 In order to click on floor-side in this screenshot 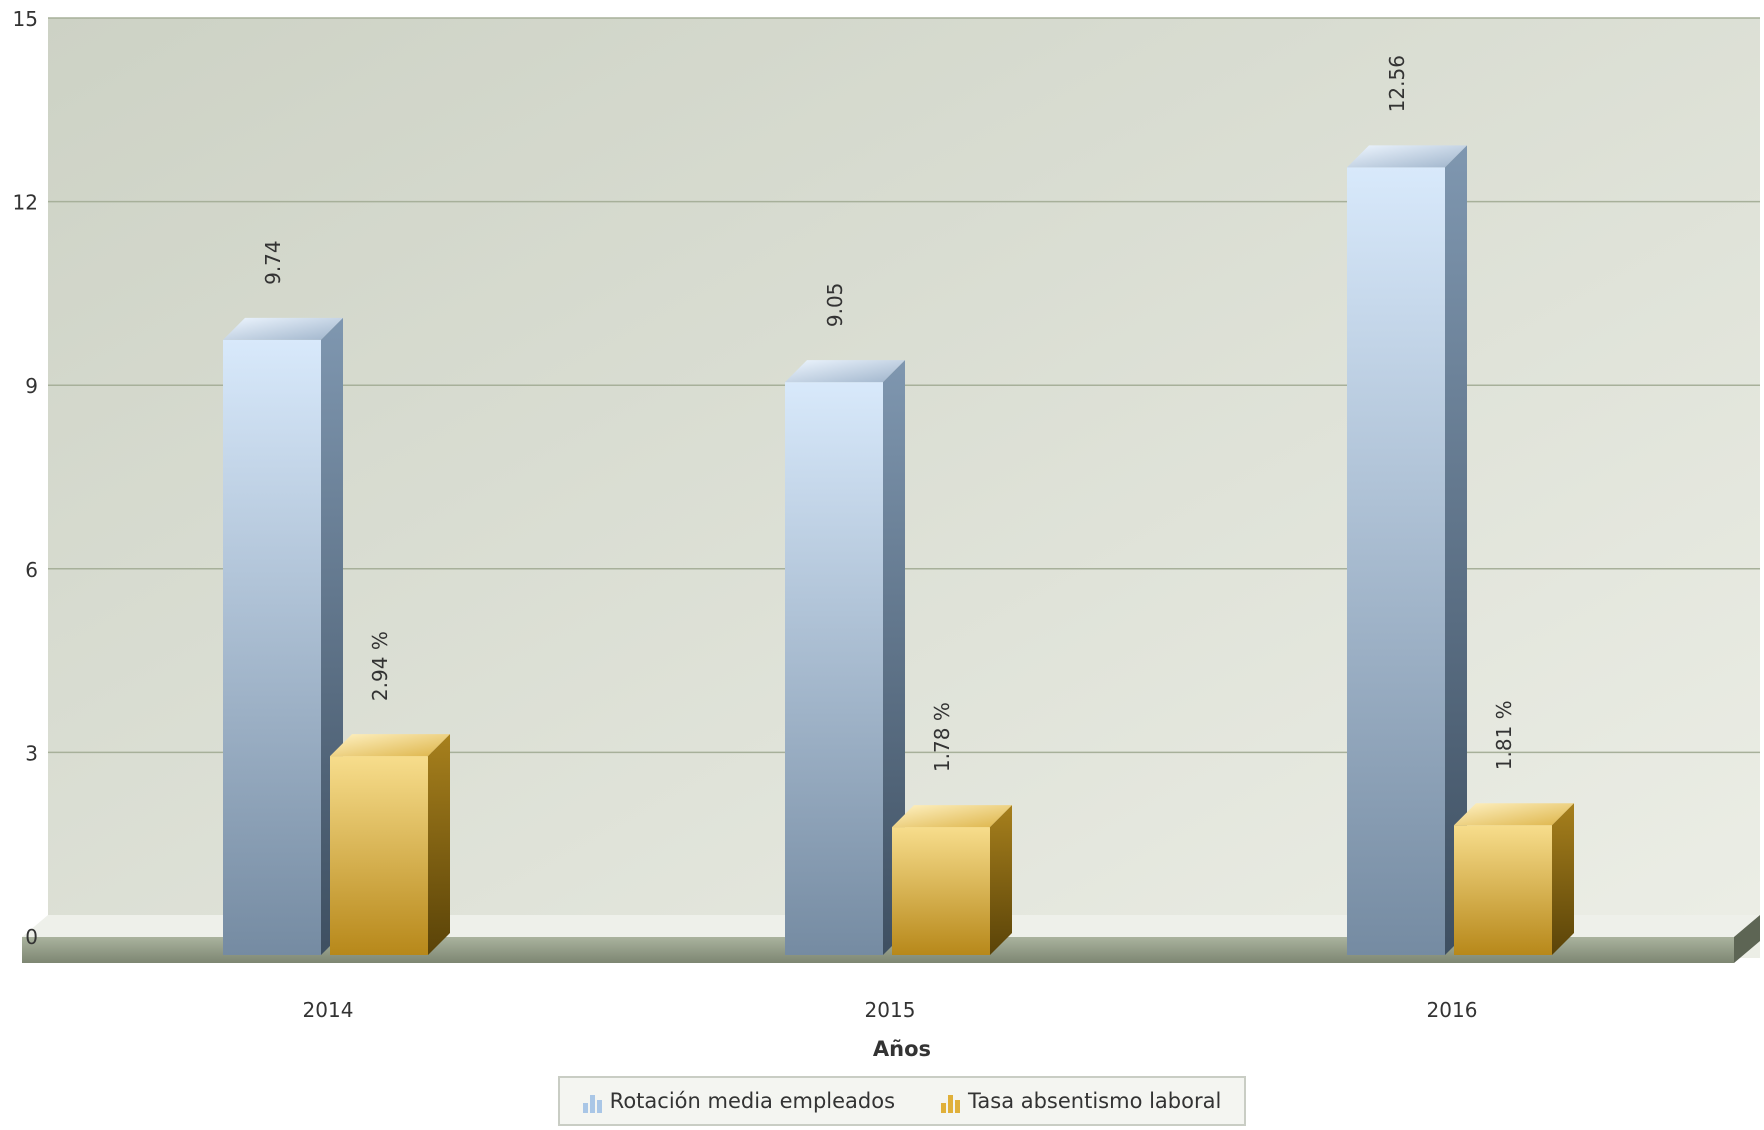, I will do `click(1747, 939)`.